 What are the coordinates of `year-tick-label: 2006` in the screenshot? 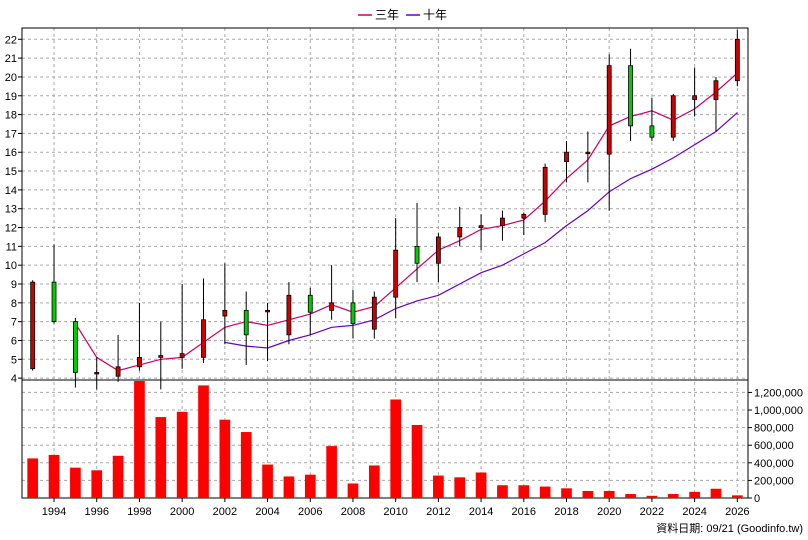 It's located at (310, 512).